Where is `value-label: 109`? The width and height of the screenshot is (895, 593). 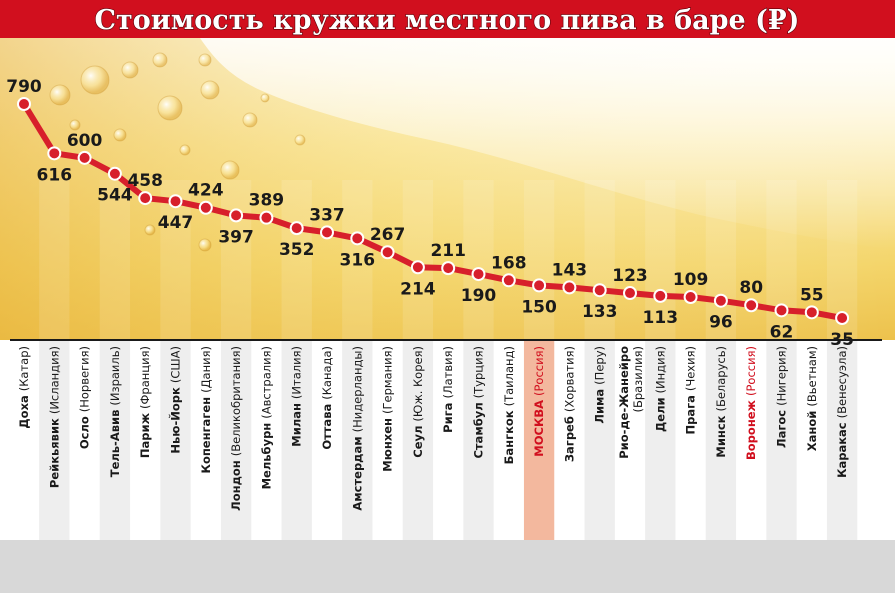
value-label: 109 is located at coordinates (691, 280).